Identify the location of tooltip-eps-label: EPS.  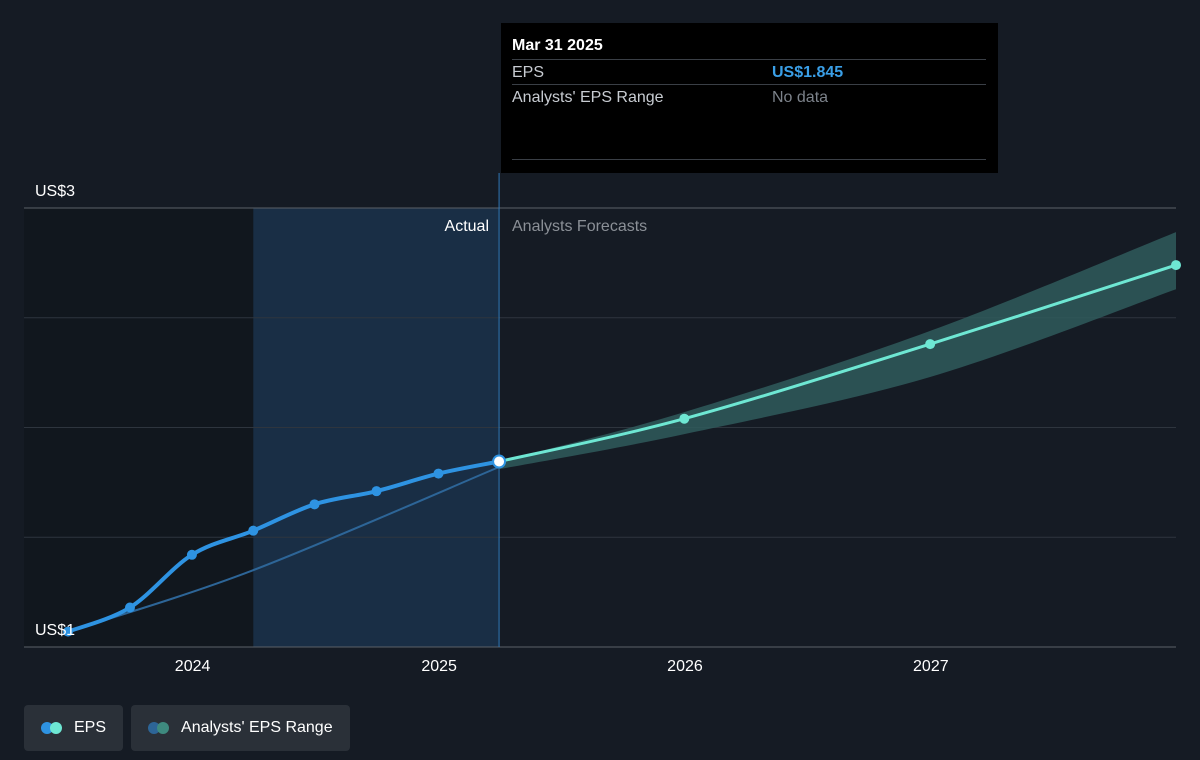
(528, 72).